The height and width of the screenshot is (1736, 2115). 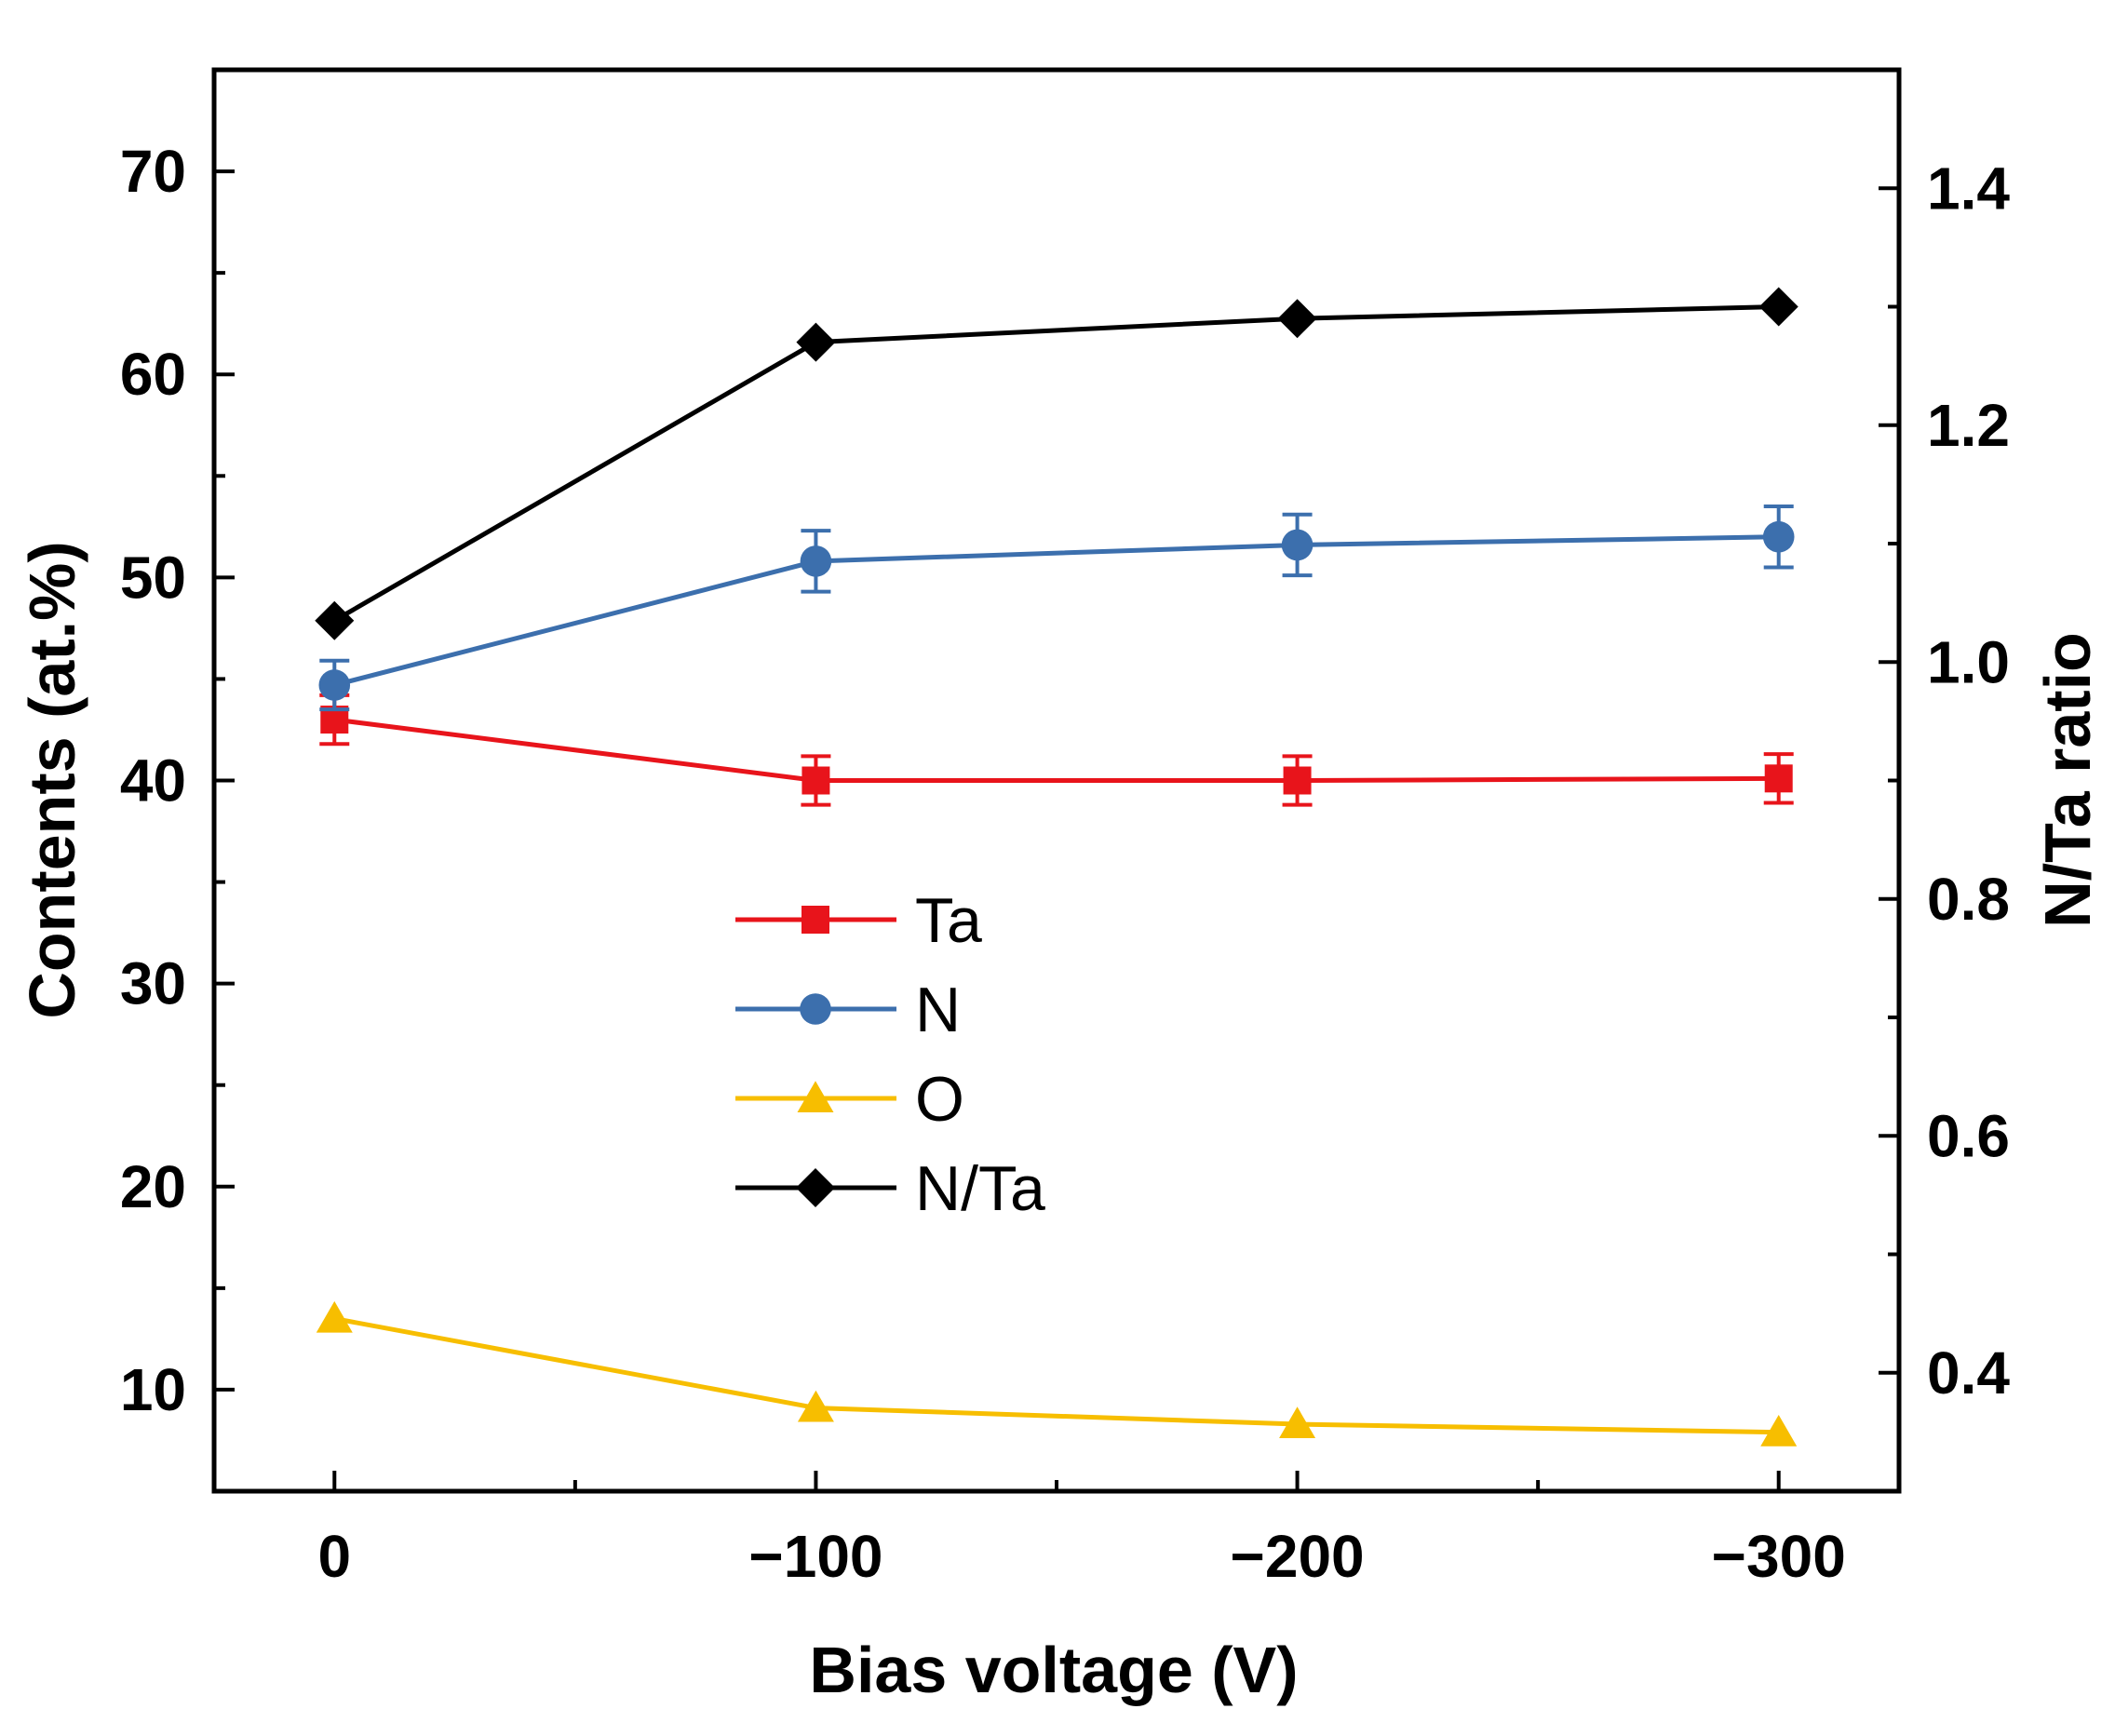 I want to click on series-line-ta, so click(x=1056, y=750).